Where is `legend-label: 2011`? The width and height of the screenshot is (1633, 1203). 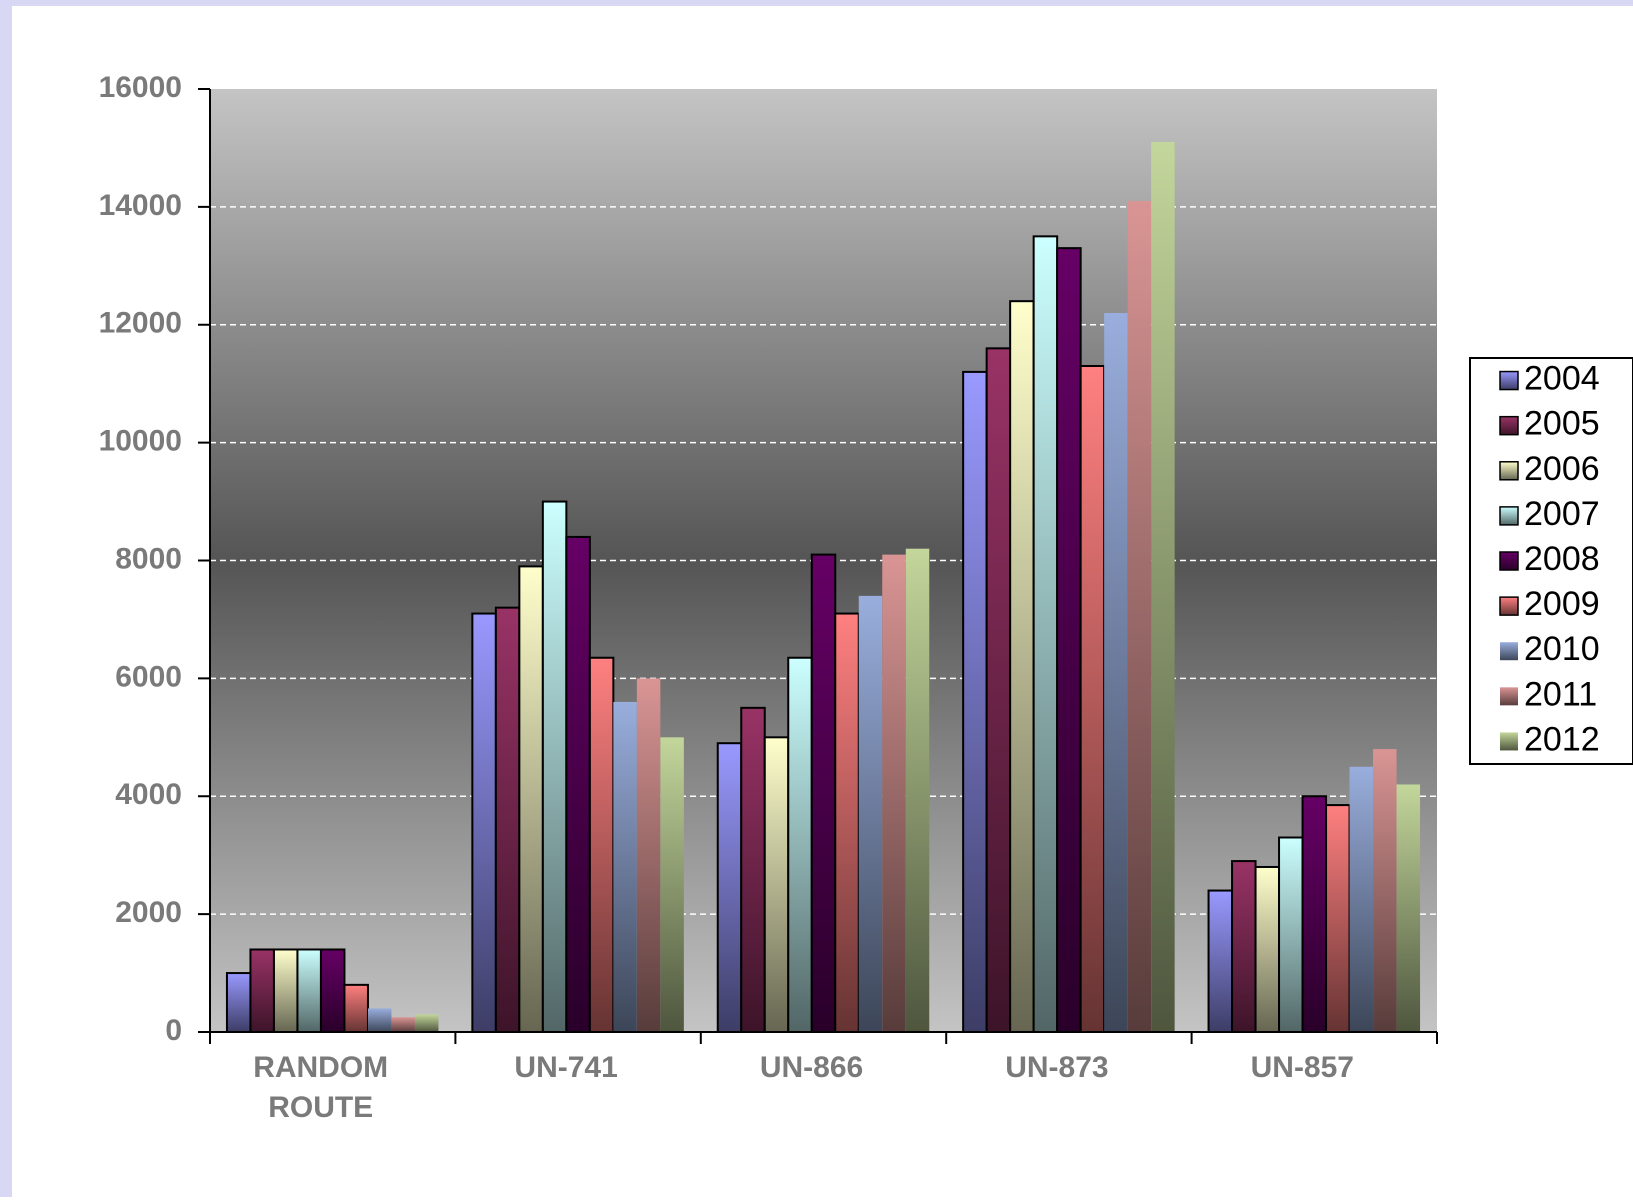
legend-label: 2011 is located at coordinates (1560, 694).